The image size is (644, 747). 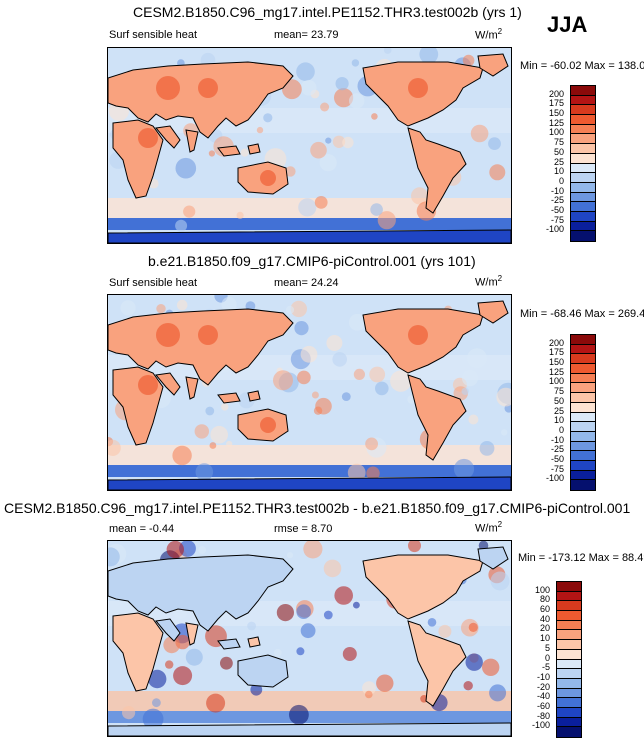 I want to click on colorbar-tick-label: 10, so click(x=544, y=638).